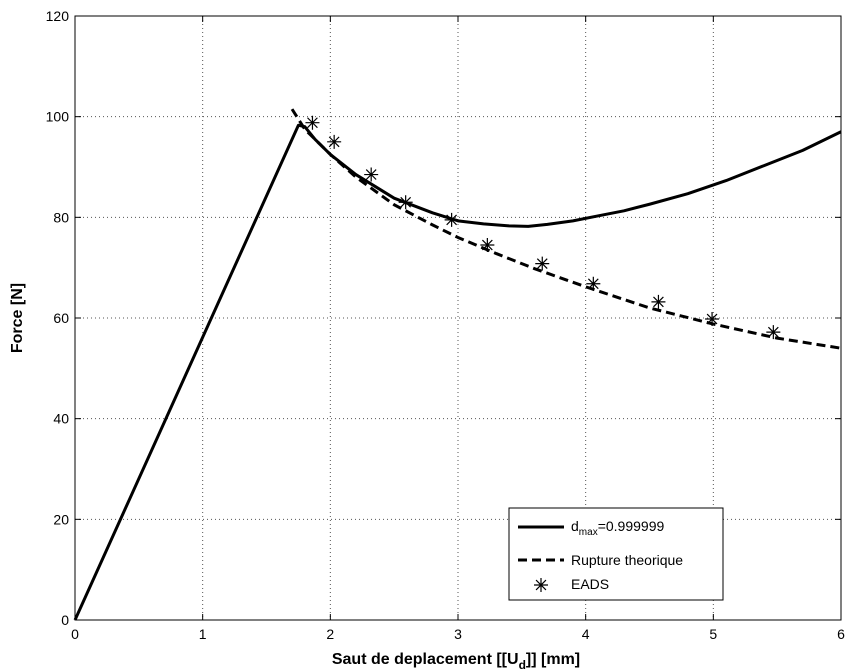  Describe the element at coordinates (75, 634) in the screenshot. I see `x-tick-label: 0` at that location.